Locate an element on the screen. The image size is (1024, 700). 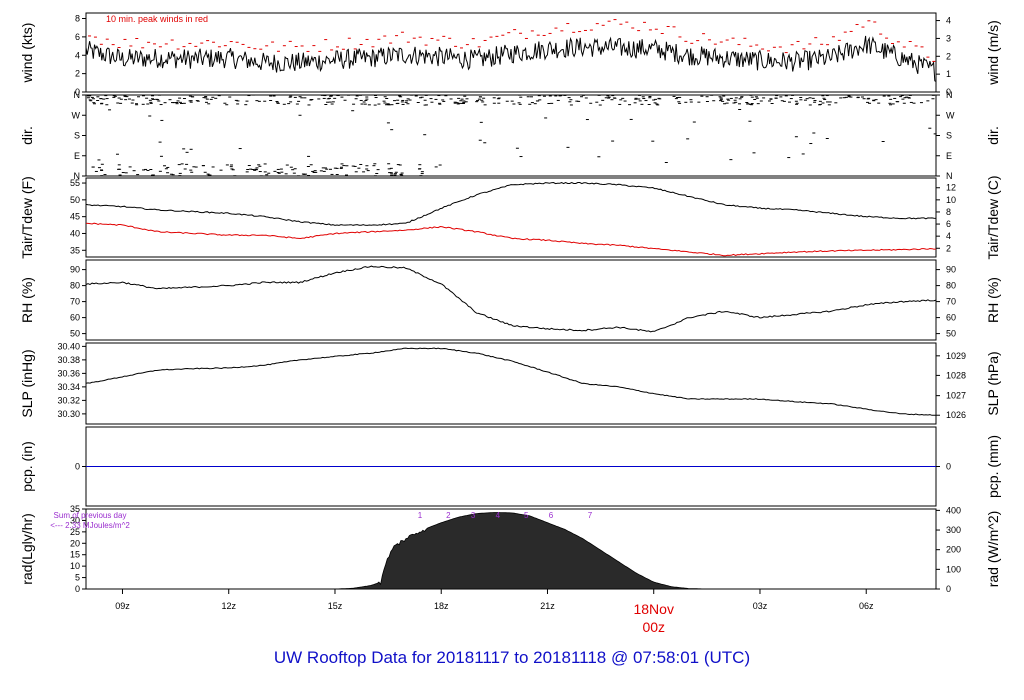
dir-frame is located at coordinates (511, 135).